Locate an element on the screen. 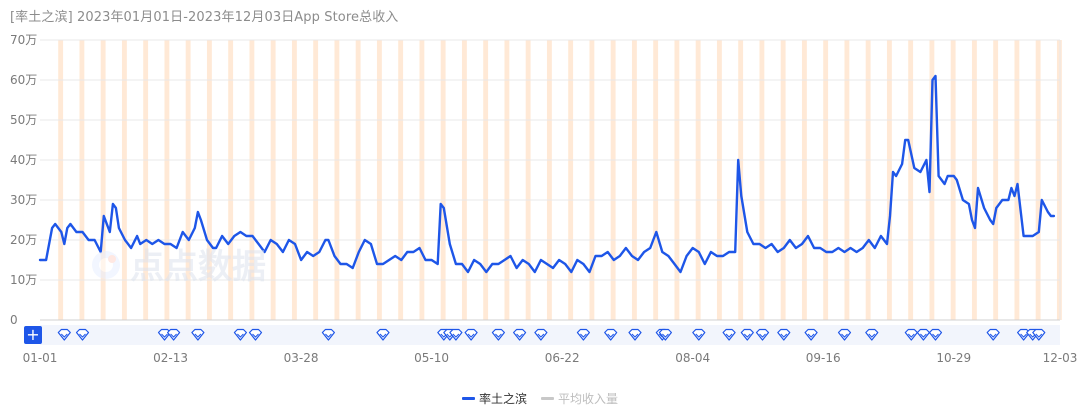  y-tick-label: 60万 is located at coordinates (23, 80).